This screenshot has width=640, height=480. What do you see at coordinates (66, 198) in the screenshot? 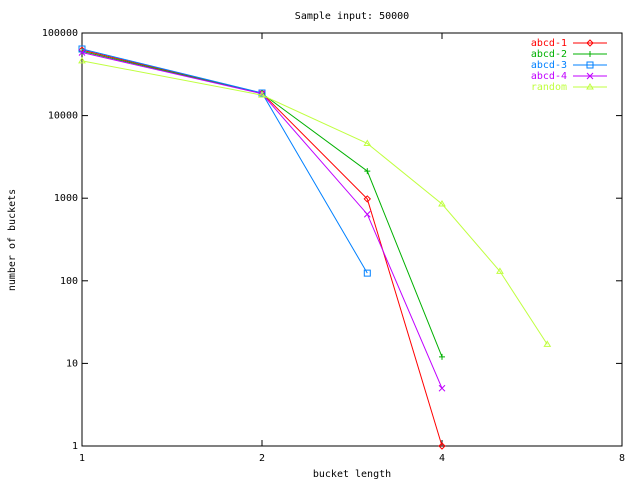
I see `y-tick-label: 1000` at bounding box center [66, 198].